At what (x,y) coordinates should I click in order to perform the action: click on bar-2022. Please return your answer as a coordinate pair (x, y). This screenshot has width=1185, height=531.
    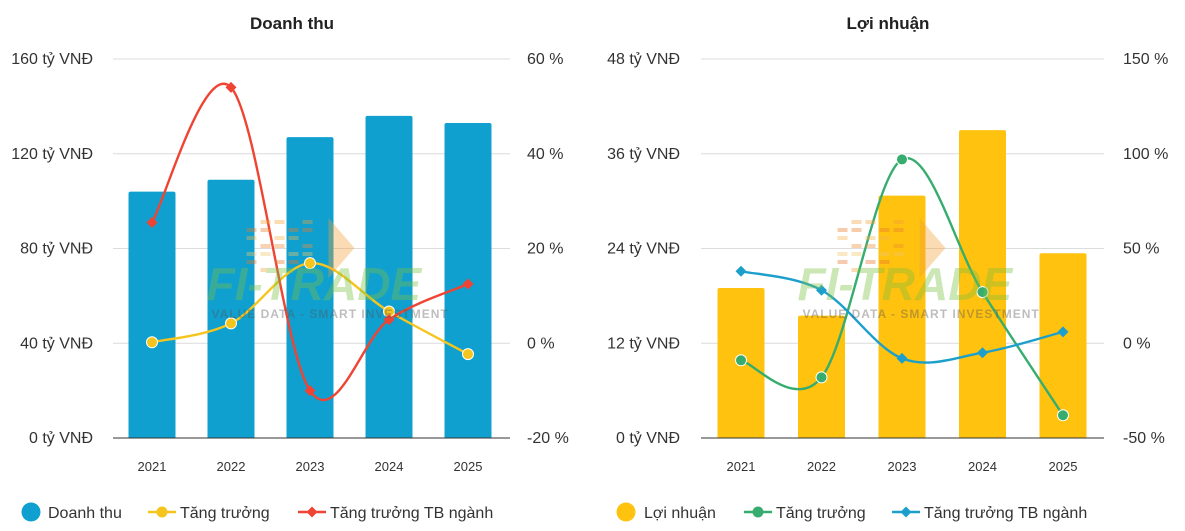
    Looking at the image, I should click on (231, 308).